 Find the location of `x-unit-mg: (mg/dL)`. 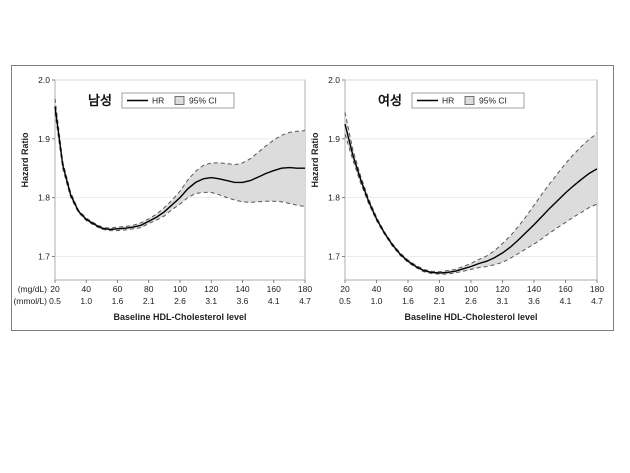

x-unit-mg: (mg/dL) is located at coordinates (32, 289).